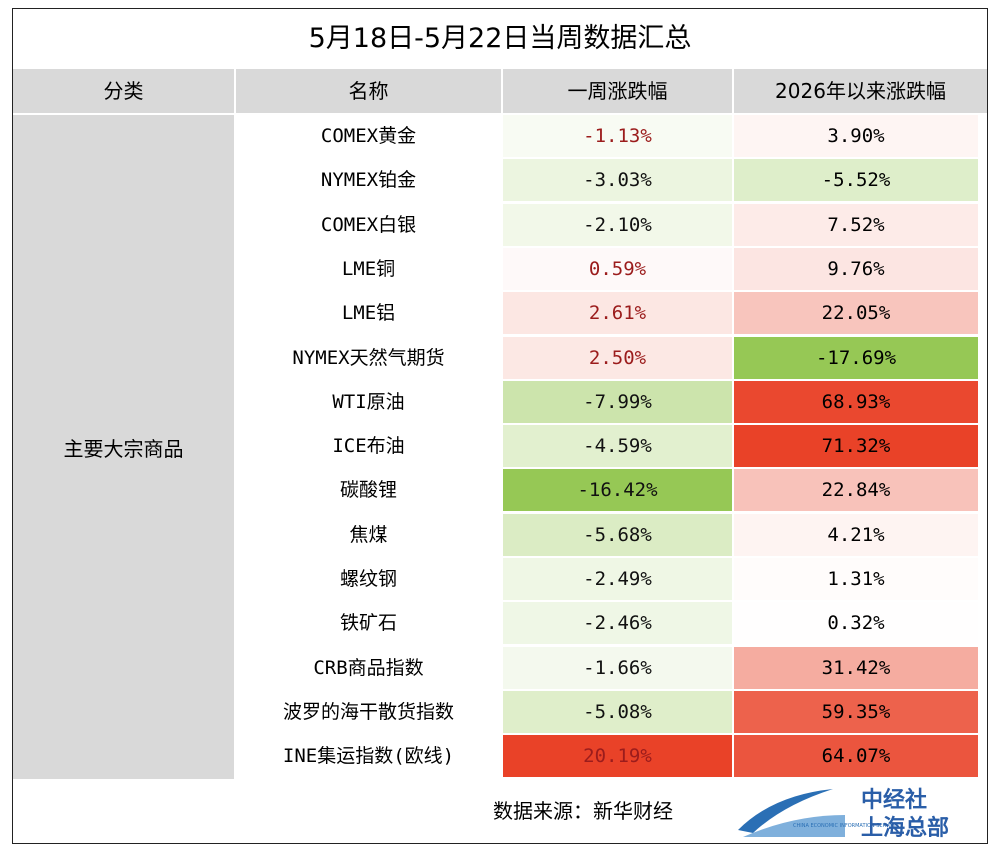 The width and height of the screenshot is (1002, 860). Describe the element at coordinates (856, 224) in the screenshot. I see `ytd-cell: 7.52%` at that location.